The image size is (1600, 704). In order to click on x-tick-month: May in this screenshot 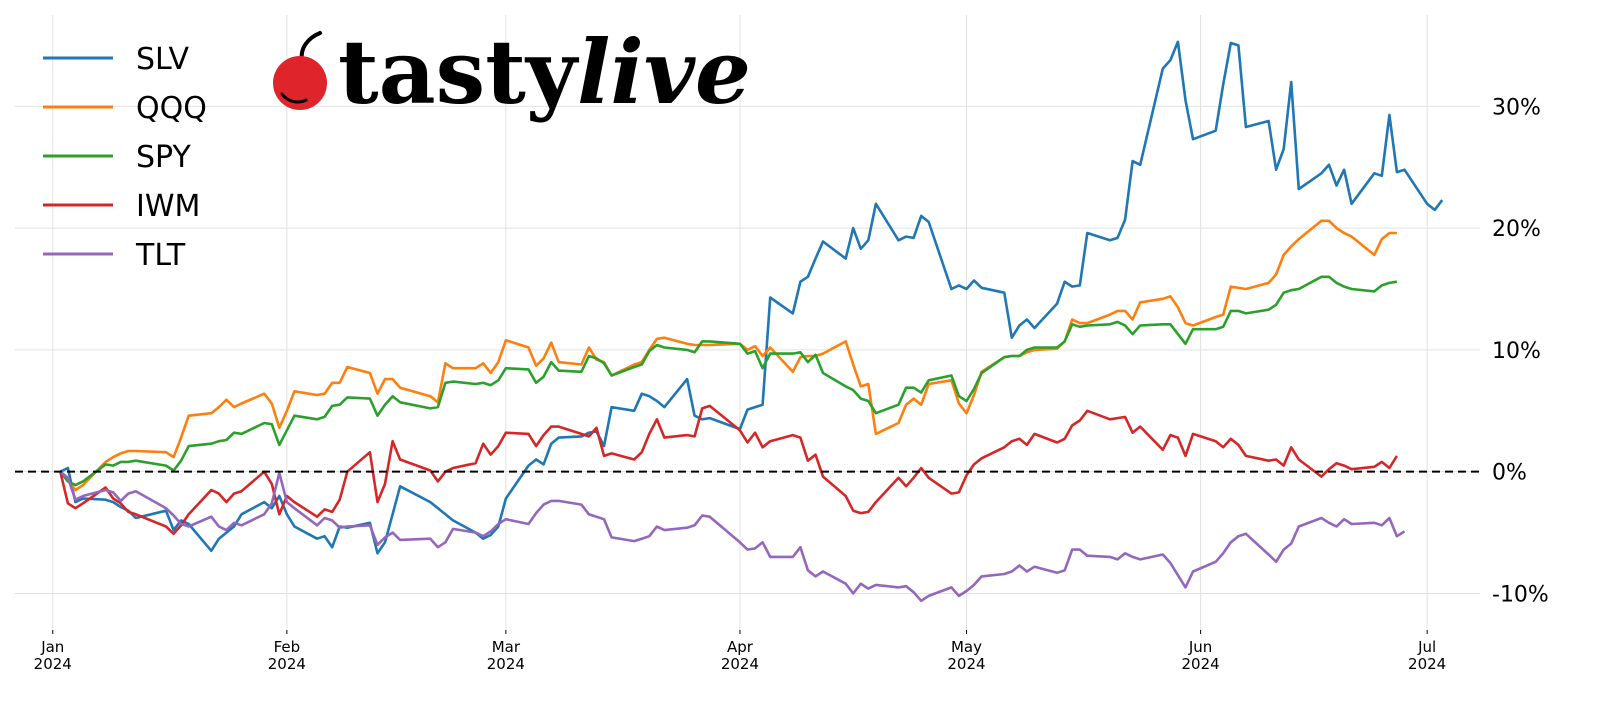, I will do `click(966, 647)`.